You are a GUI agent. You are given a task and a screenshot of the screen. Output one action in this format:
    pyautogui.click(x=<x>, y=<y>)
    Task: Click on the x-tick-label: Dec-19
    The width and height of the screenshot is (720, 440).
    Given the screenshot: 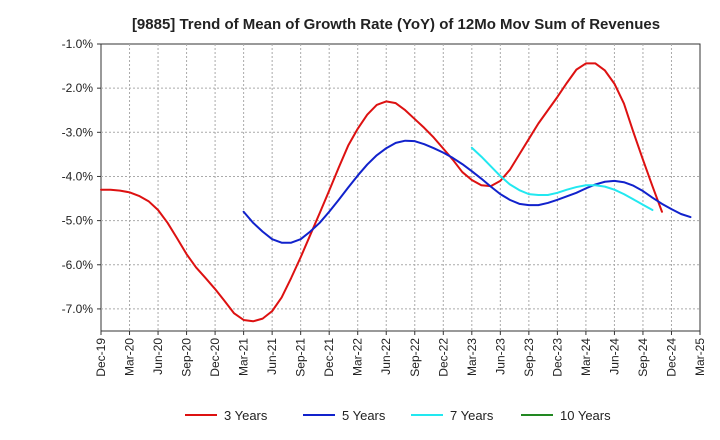 What is the action you would take?
    pyautogui.click(x=101, y=357)
    